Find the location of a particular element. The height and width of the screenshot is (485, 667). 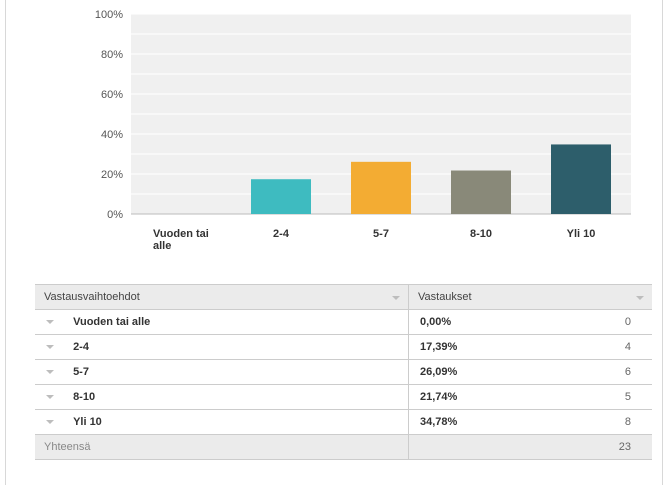

total-row: Yhteensä 23 is located at coordinates (343, 447).